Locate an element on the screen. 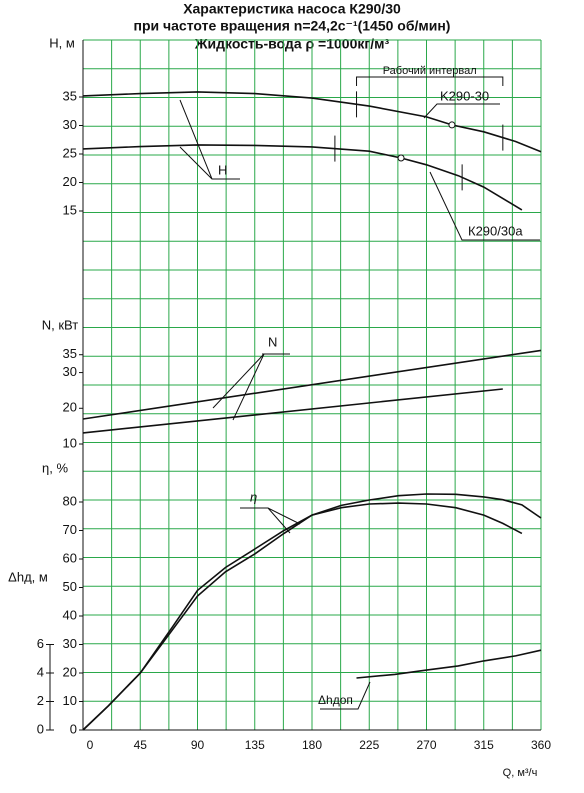 This screenshot has width=584, height=793. x-tick-label: 90 is located at coordinates (198, 745).